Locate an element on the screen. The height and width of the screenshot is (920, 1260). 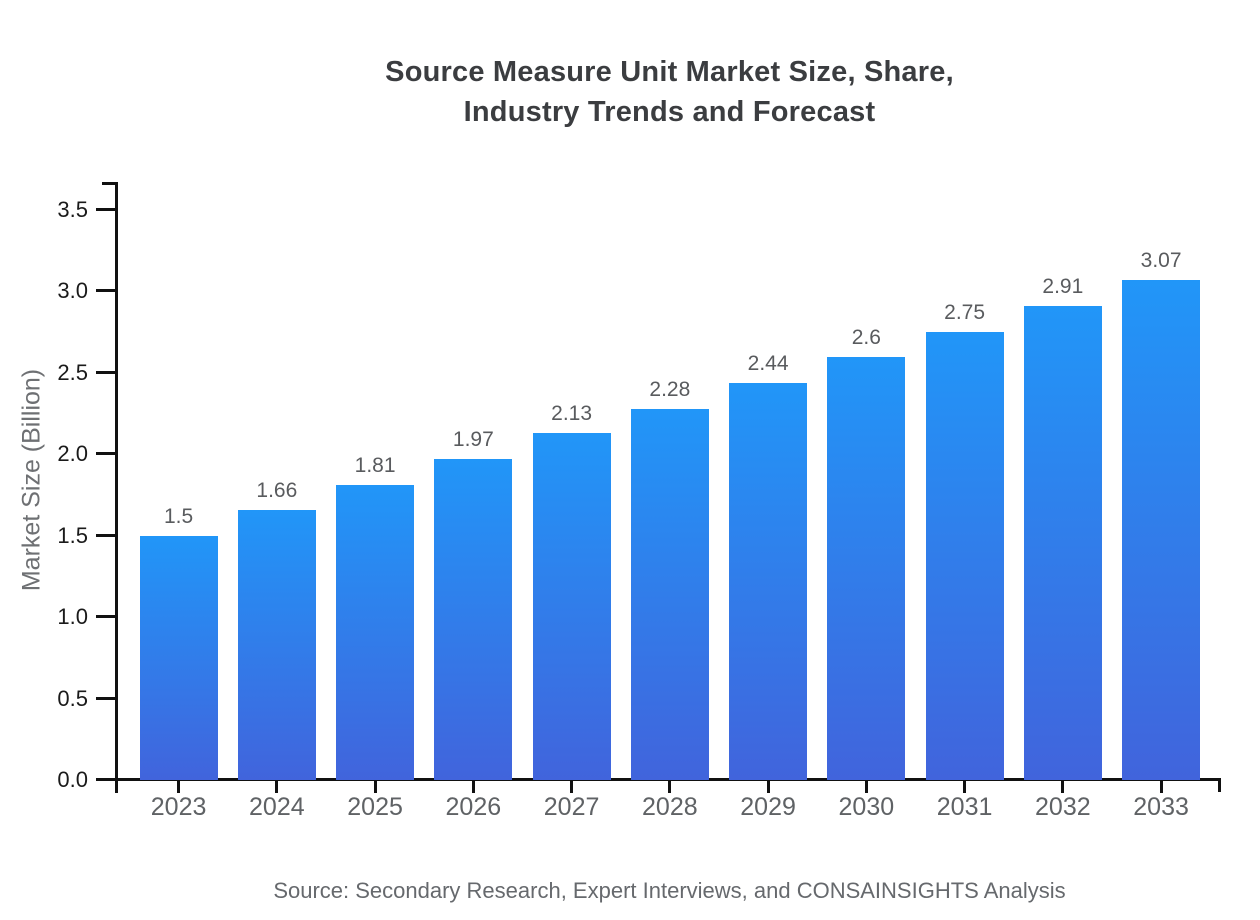
bar-value-label: 2.13 is located at coordinates (572, 414).